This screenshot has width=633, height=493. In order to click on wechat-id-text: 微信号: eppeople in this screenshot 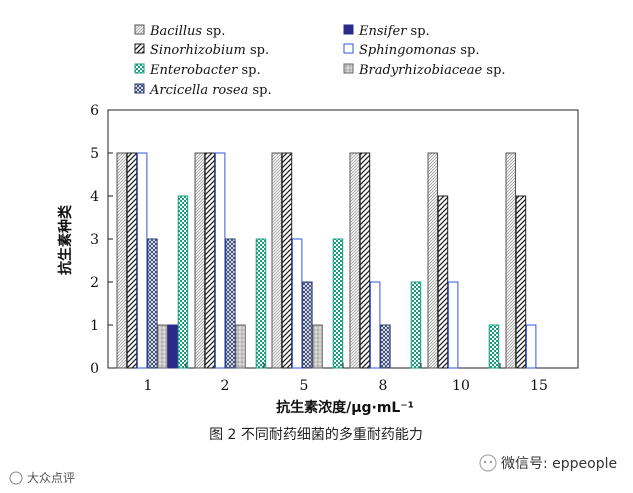, I will do `click(559, 464)`.